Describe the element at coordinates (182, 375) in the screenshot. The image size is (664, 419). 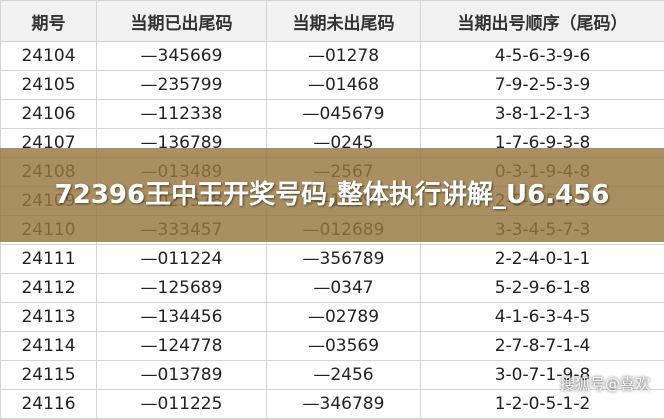
I see `table-cell: —013789` at that location.